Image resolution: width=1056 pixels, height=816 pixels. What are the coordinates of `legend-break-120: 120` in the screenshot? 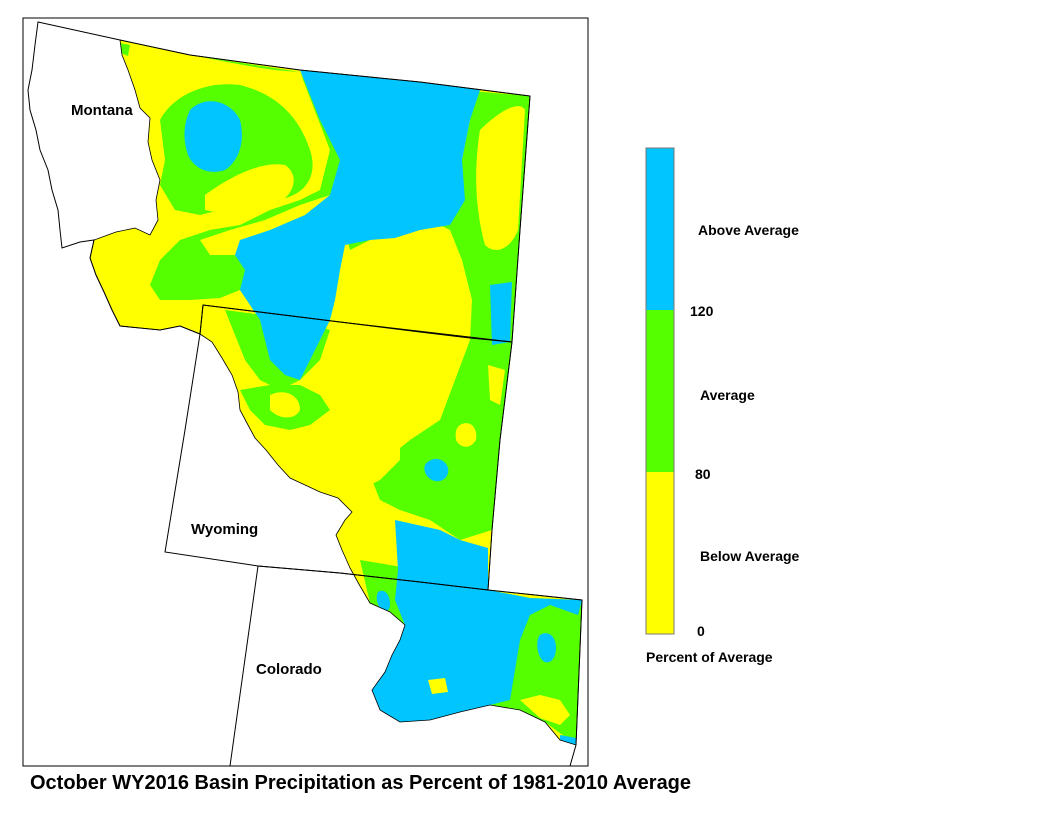 It's located at (702, 311).